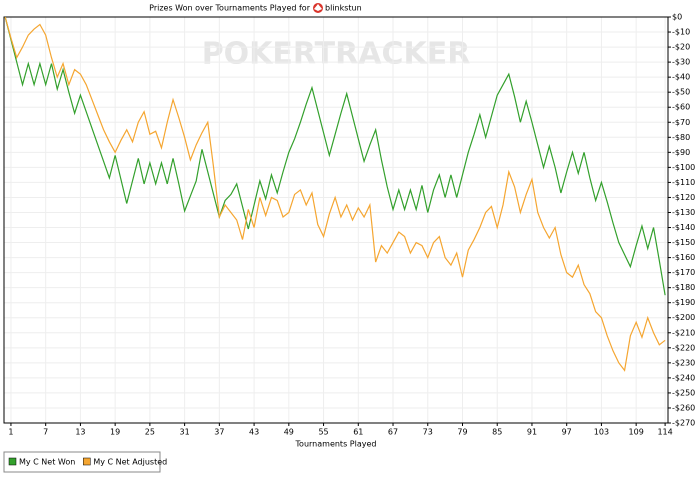 Image resolution: width=700 pixels, height=484 pixels. What do you see at coordinates (683, 197) in the screenshot?
I see `y-tick-label: -$120` at bounding box center [683, 197].